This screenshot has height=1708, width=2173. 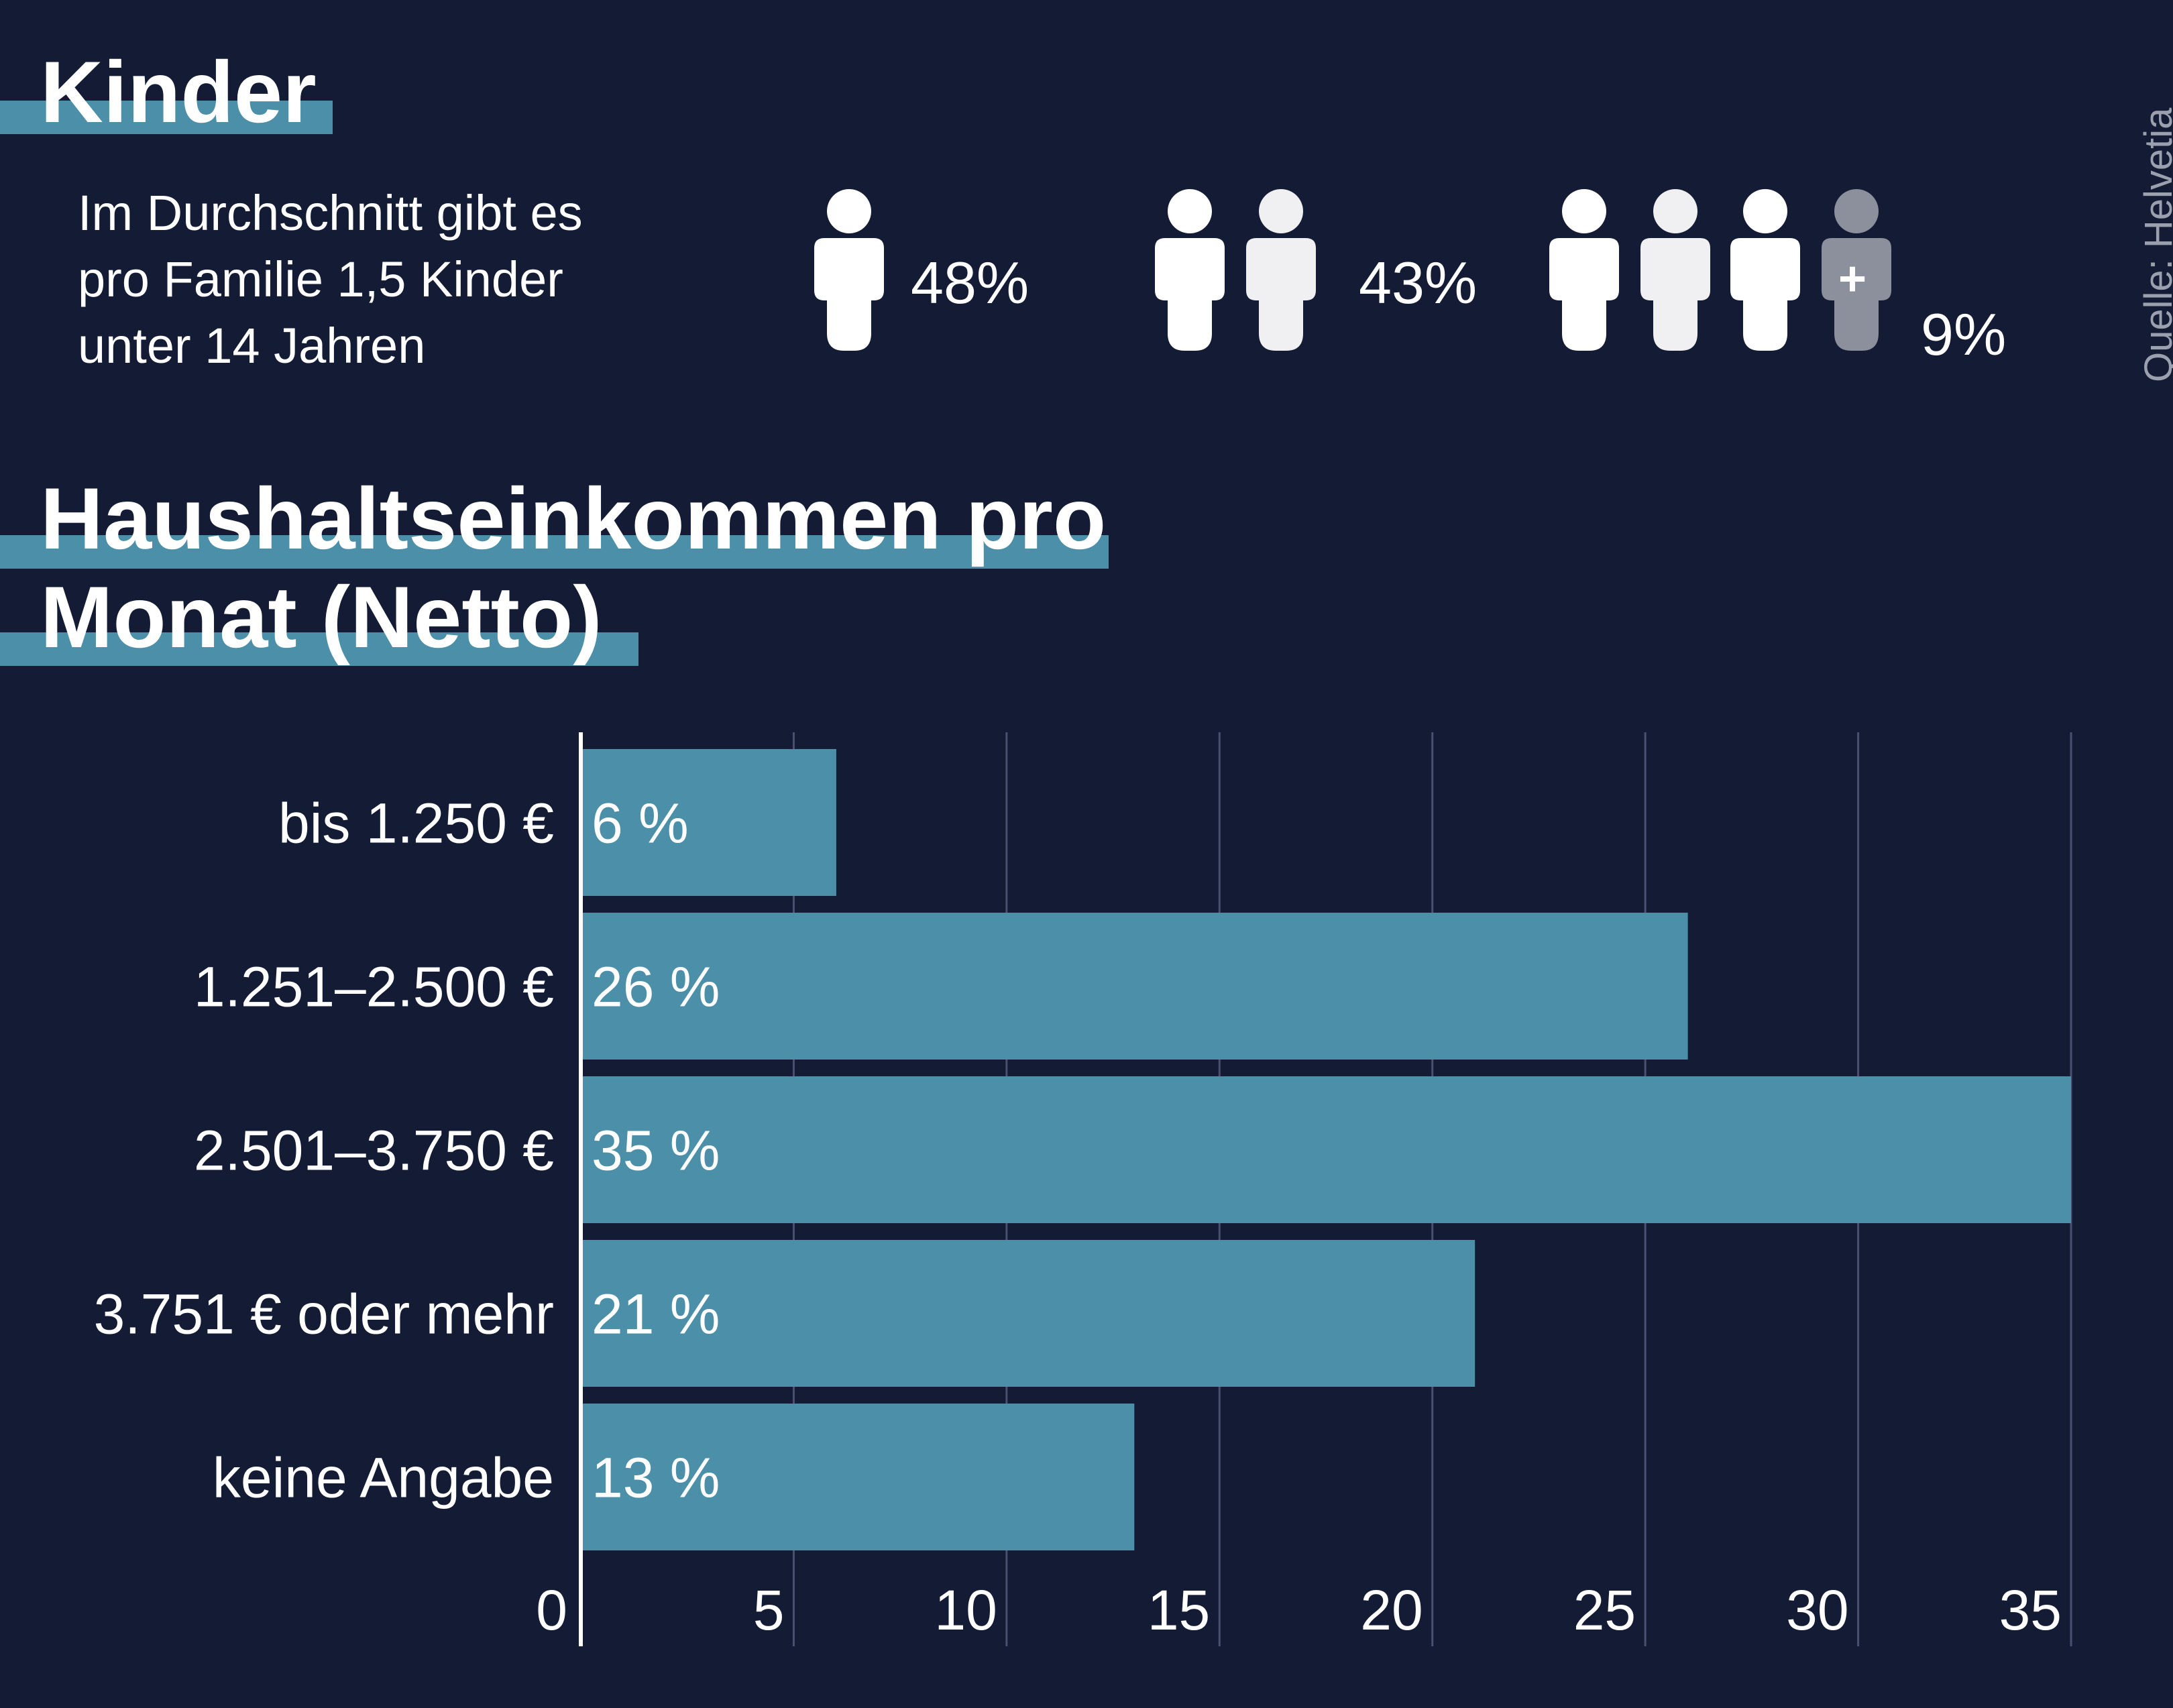 What do you see at coordinates (656, 1151) in the screenshot?
I see `bar-value-label: 35 %` at bounding box center [656, 1151].